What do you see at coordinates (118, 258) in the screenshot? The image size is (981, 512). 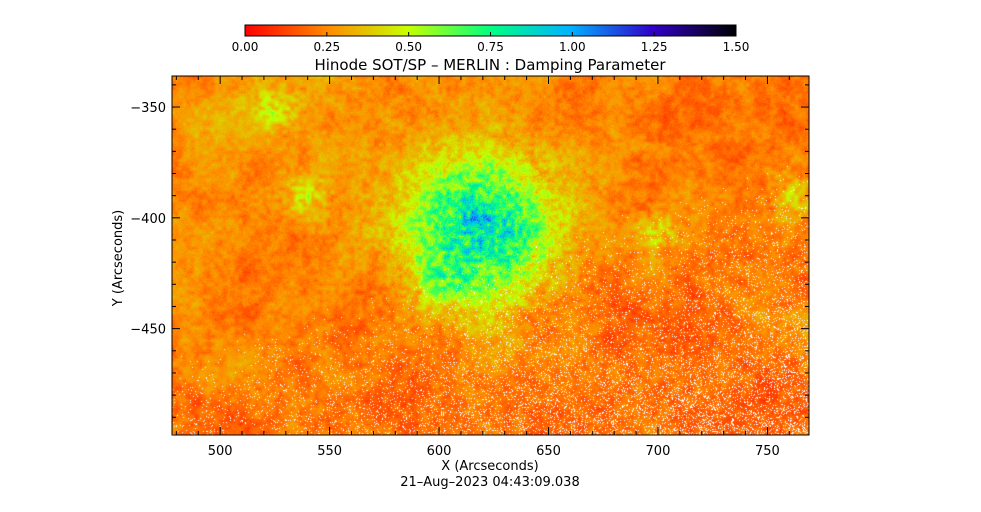 I see `y-axis-label: Y (Arcseconds)` at bounding box center [118, 258].